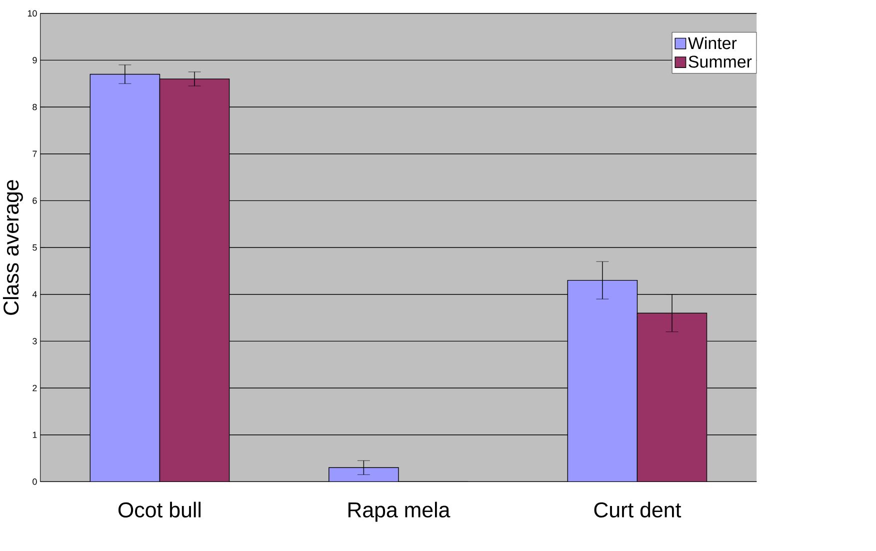 The image size is (876, 551). What do you see at coordinates (34, 200) in the screenshot?
I see `y-tick-label: 6` at bounding box center [34, 200].